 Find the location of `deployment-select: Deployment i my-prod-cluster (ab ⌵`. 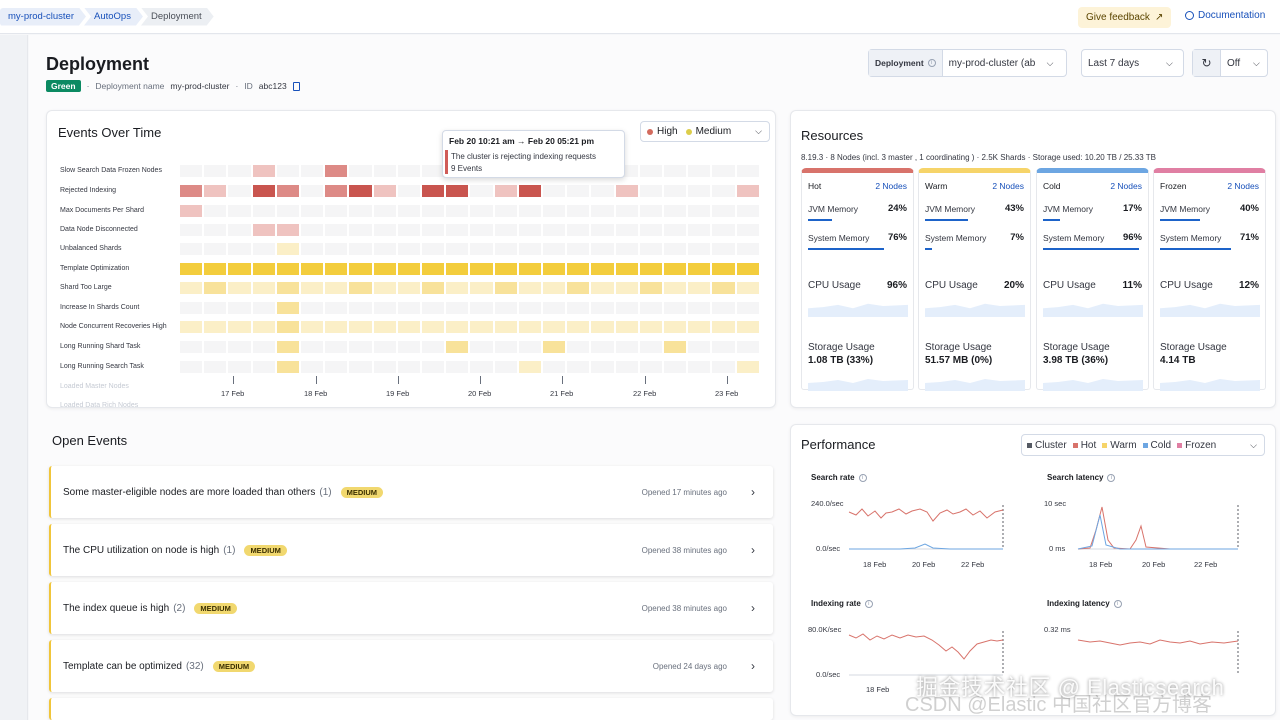

deployment-select: Deployment i my-prod-cluster (ab ⌵ is located at coordinates (967, 63).